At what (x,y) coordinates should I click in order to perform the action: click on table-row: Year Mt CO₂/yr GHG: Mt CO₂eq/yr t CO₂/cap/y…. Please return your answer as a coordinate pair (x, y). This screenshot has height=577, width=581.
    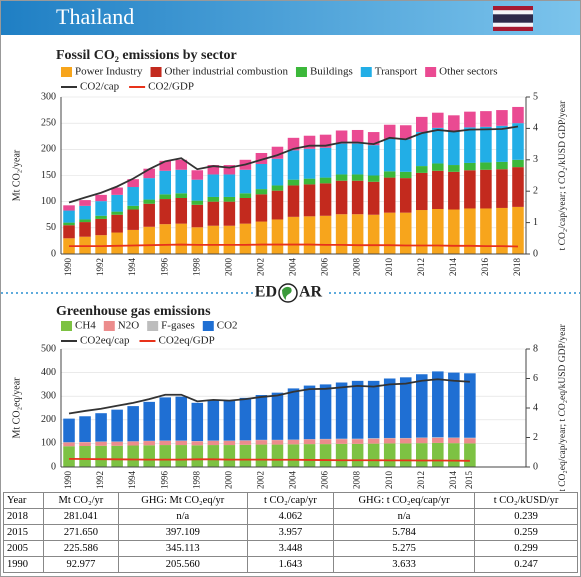
    Looking at the image, I should click on (290, 500).